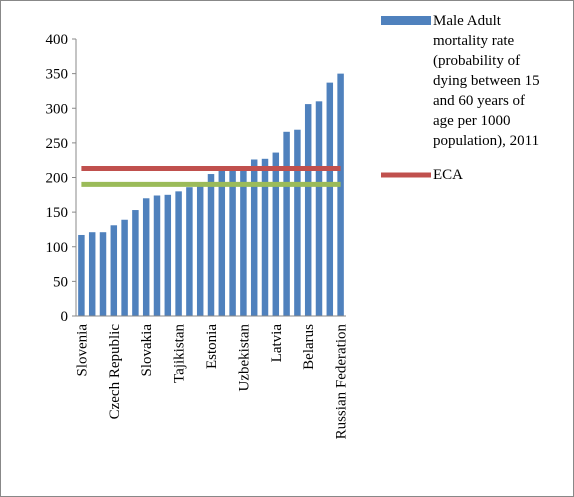 The width and height of the screenshot is (574, 497). What do you see at coordinates (115, 372) in the screenshot?
I see `x-tick-label: Czech Republic` at bounding box center [115, 372].